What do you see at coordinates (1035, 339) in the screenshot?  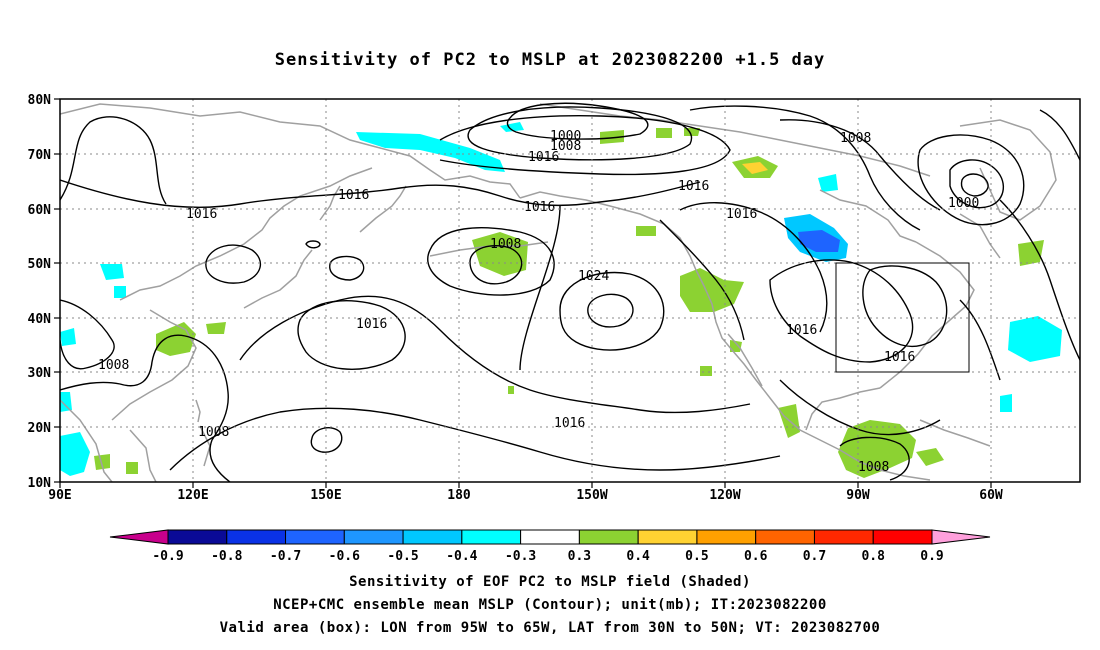 I see `shade-cyan-atlantic` at bounding box center [1035, 339].